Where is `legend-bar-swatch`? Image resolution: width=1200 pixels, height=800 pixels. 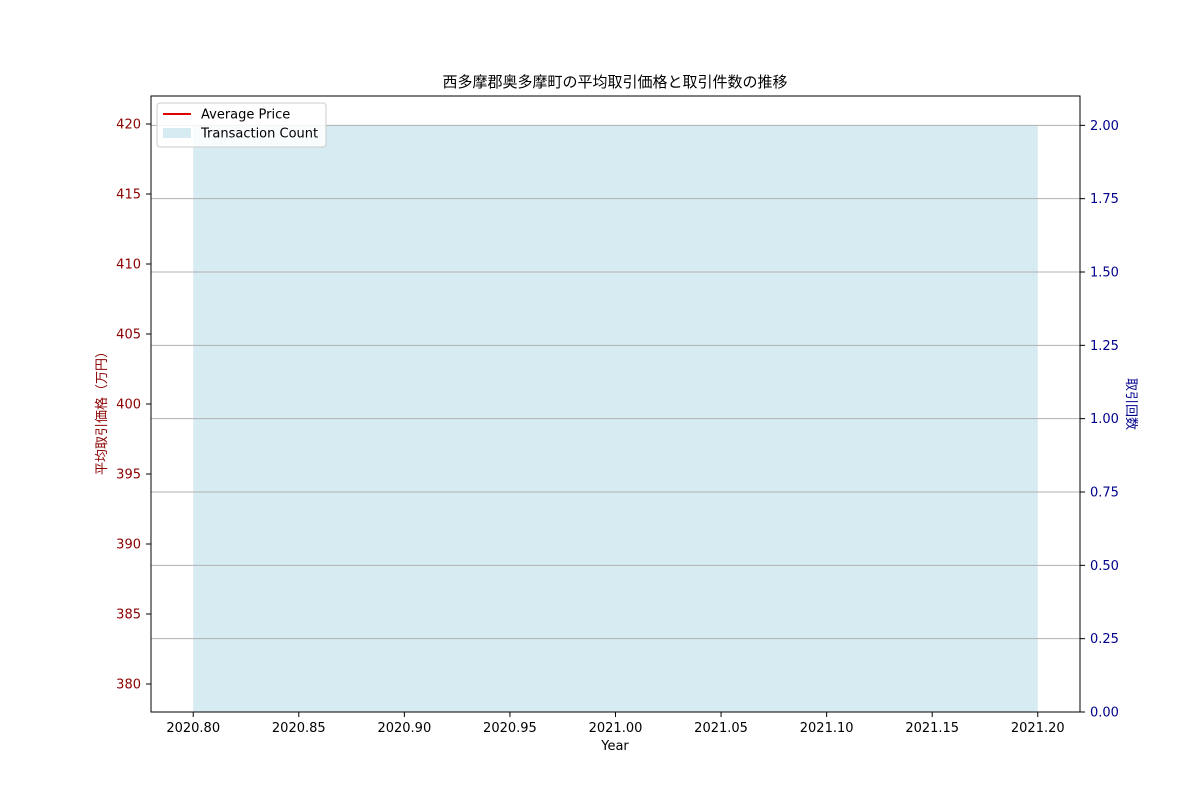 legend-bar-swatch is located at coordinates (177, 133).